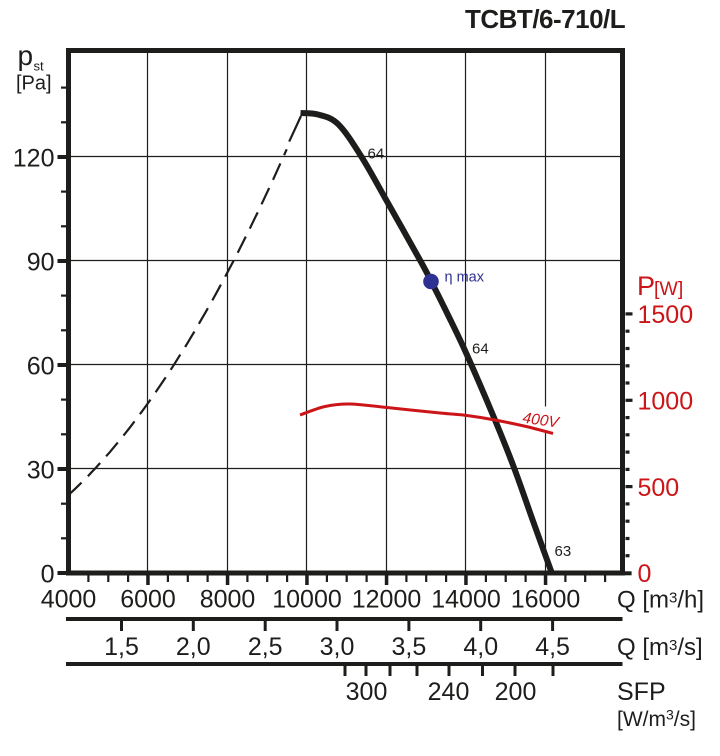 The image size is (720, 756). Describe the element at coordinates (641, 692) in the screenshot. I see `svg-text: SFP` at that location.